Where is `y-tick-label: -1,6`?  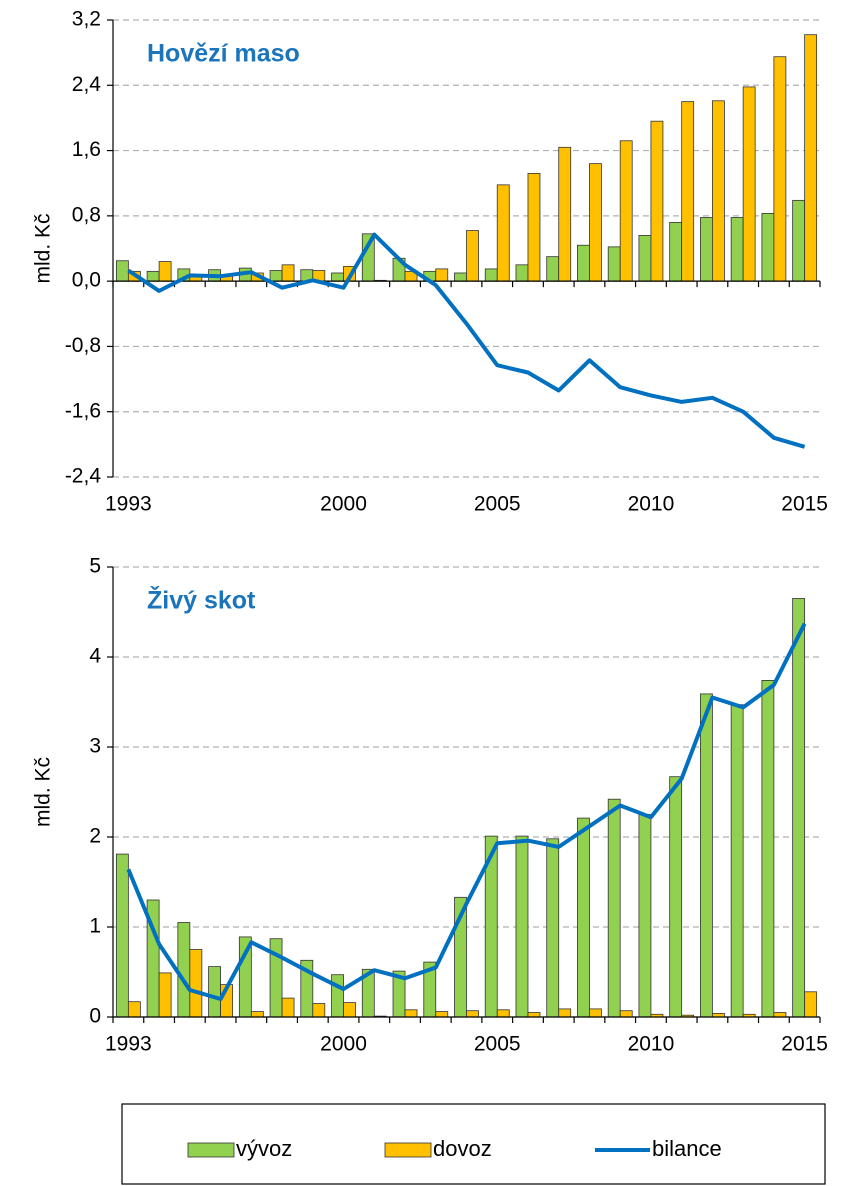 y-tick-label: -1,6 is located at coordinates (83, 410).